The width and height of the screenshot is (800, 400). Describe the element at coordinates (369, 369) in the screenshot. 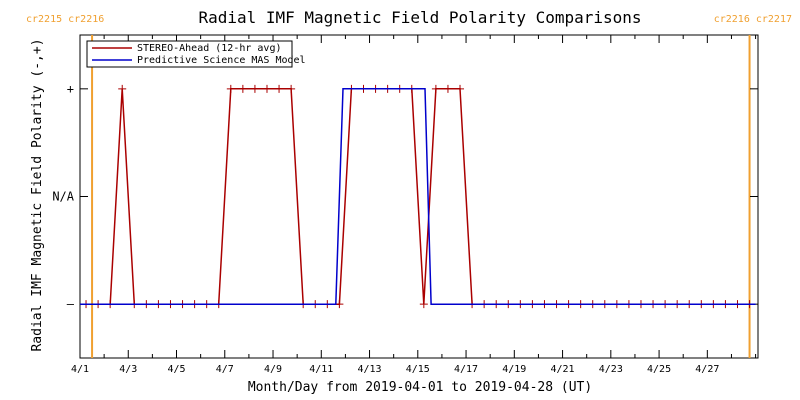

I see `x-tick-label: 4/13` at that location.